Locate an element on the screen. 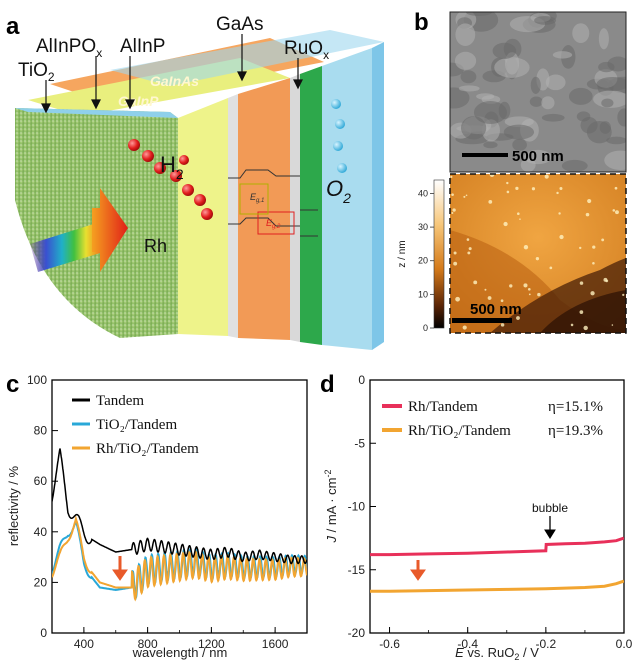 The width and height of the screenshot is (635, 664). label-eg2: Eg,2 is located at coordinates (273, 224).